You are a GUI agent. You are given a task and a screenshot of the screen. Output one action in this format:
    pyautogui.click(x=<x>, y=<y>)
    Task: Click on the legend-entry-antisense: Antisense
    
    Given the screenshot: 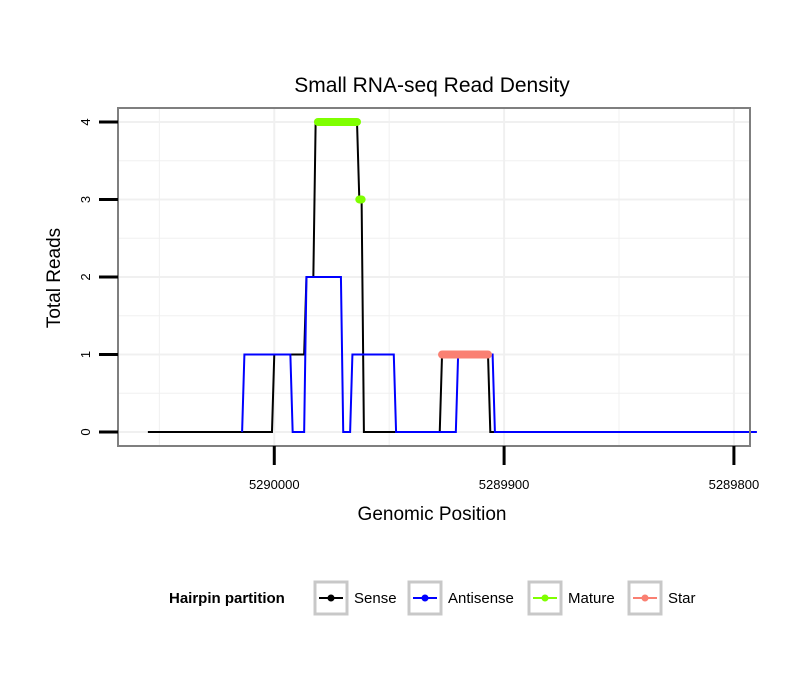 What is the action you would take?
    pyautogui.click(x=460, y=598)
    